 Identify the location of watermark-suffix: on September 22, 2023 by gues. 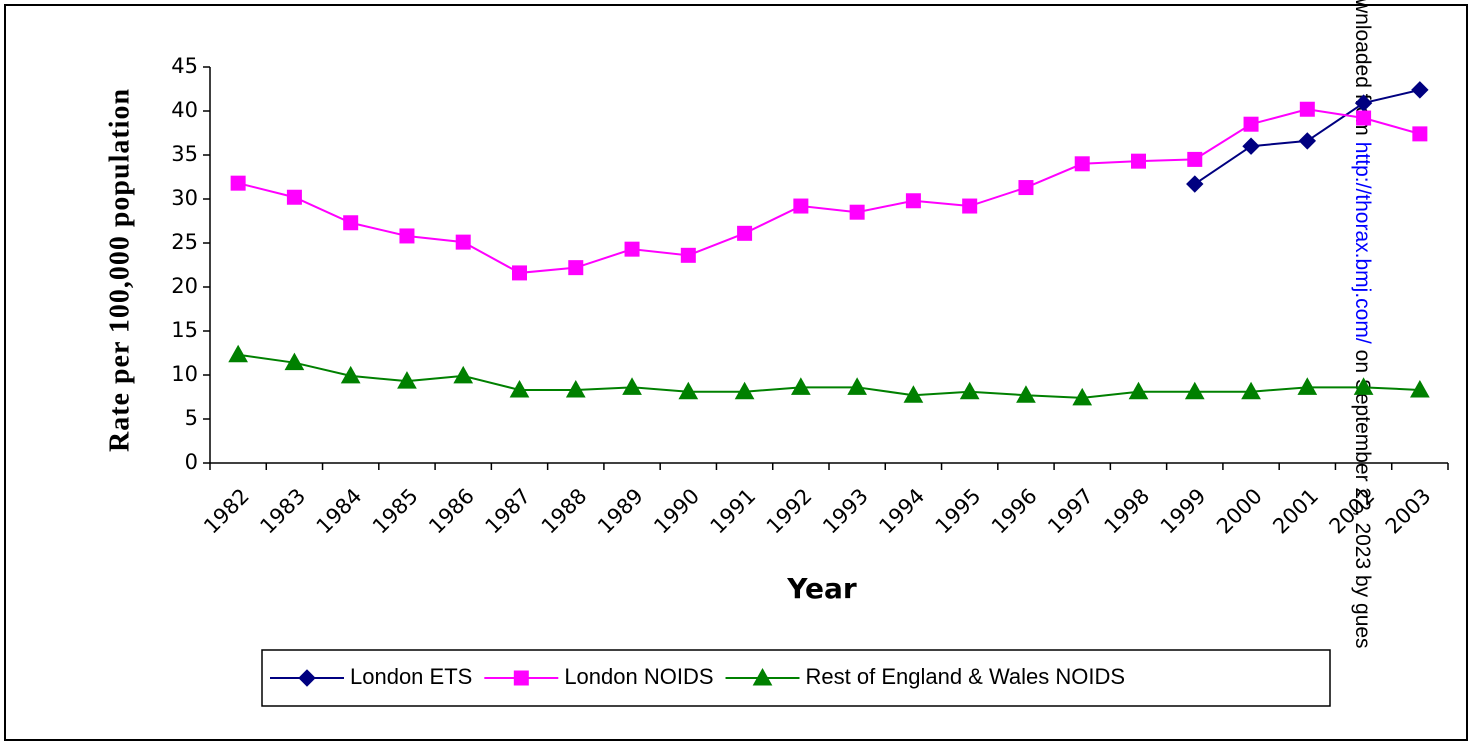
(1362, 499).